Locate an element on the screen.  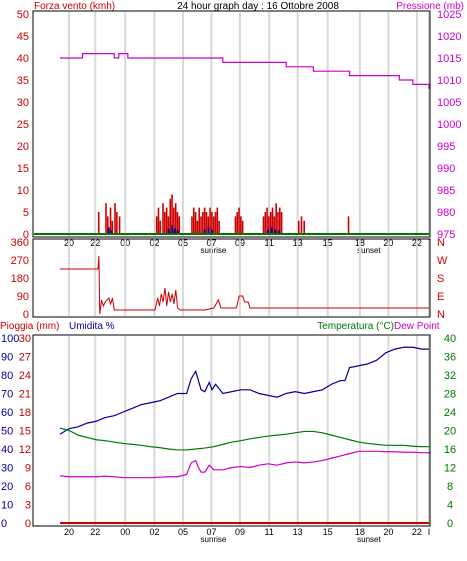
humidity-y-tick-label: 60 is located at coordinates (7, 413).